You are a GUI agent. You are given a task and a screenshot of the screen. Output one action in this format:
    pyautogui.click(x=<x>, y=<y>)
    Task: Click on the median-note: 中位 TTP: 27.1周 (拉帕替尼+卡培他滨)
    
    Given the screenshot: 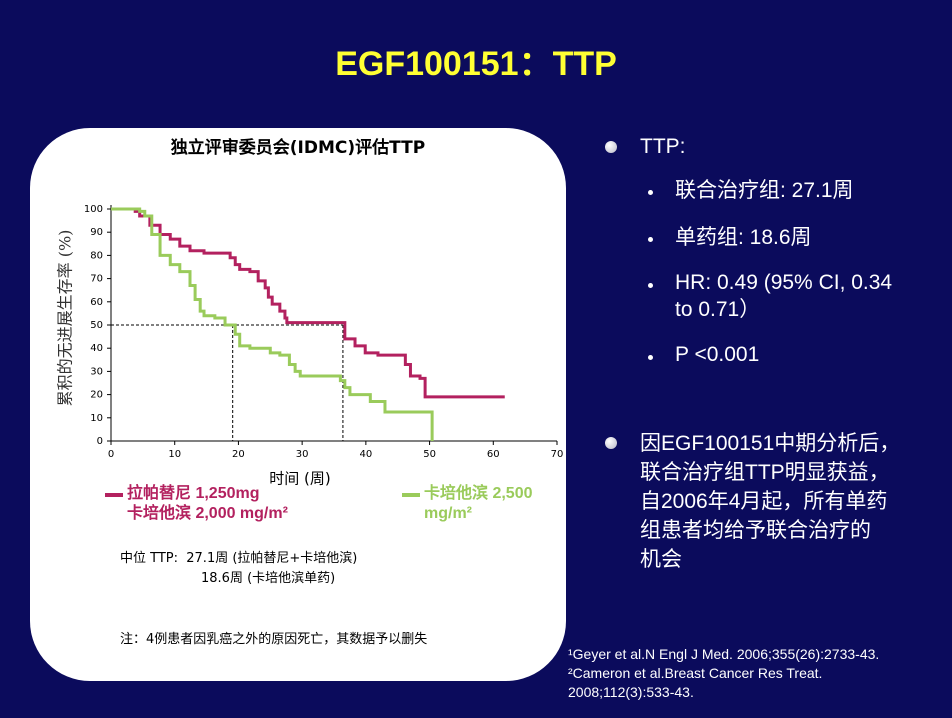 What is the action you would take?
    pyautogui.click(x=239, y=558)
    